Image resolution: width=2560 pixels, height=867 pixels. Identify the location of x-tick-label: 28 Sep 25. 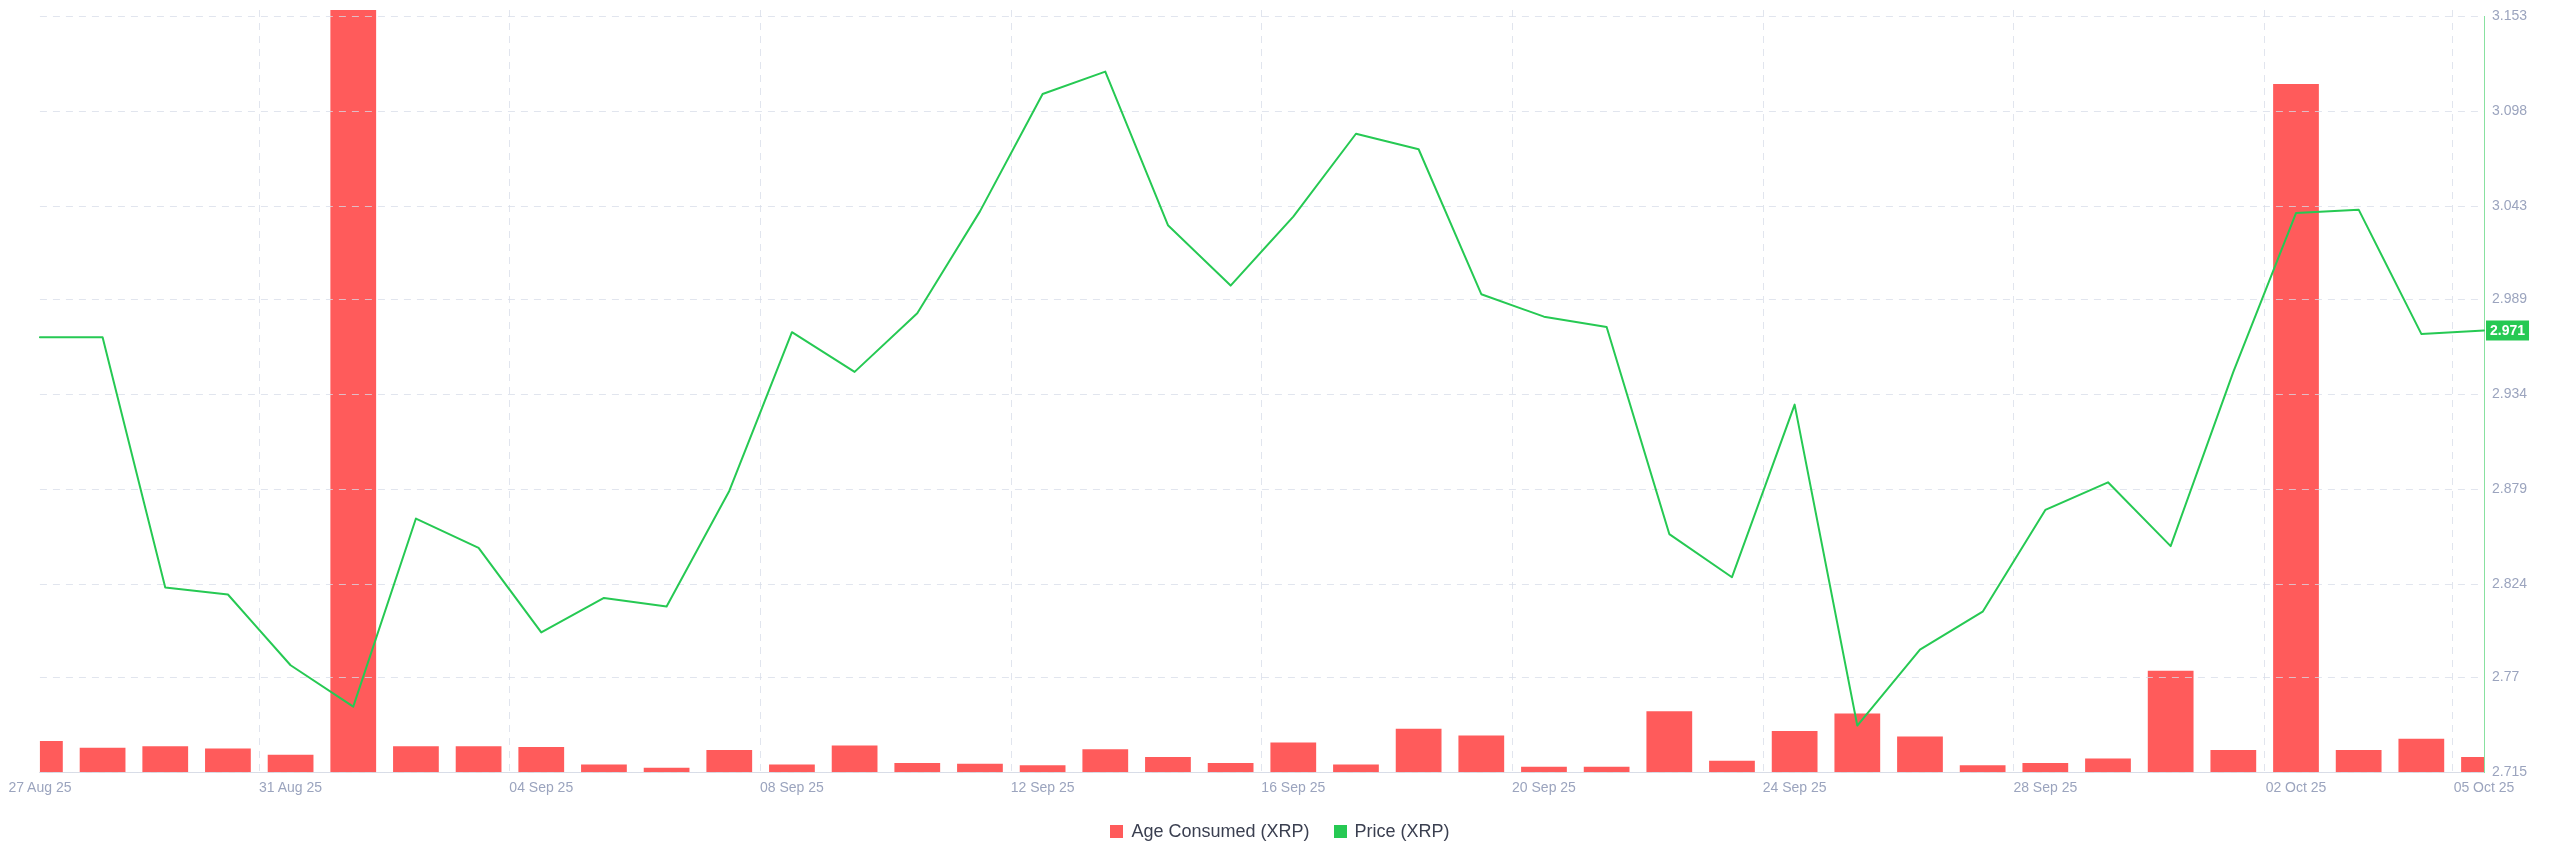
(2045, 787).